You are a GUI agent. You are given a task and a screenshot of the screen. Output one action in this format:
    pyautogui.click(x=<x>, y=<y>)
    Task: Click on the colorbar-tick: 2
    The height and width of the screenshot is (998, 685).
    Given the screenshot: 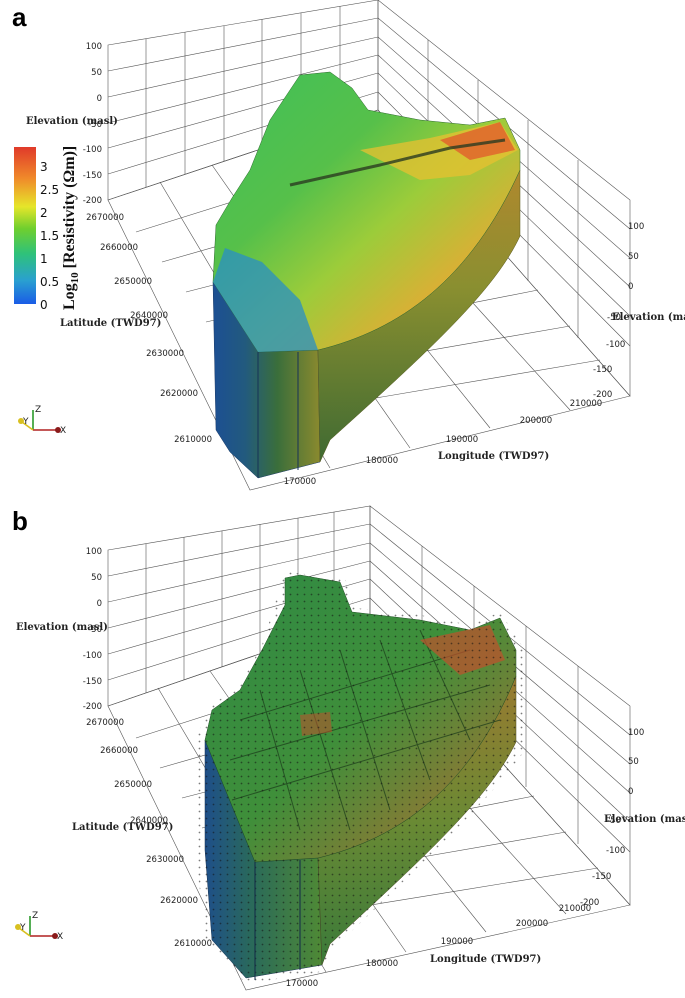 What is the action you would take?
    pyautogui.click(x=44, y=213)
    